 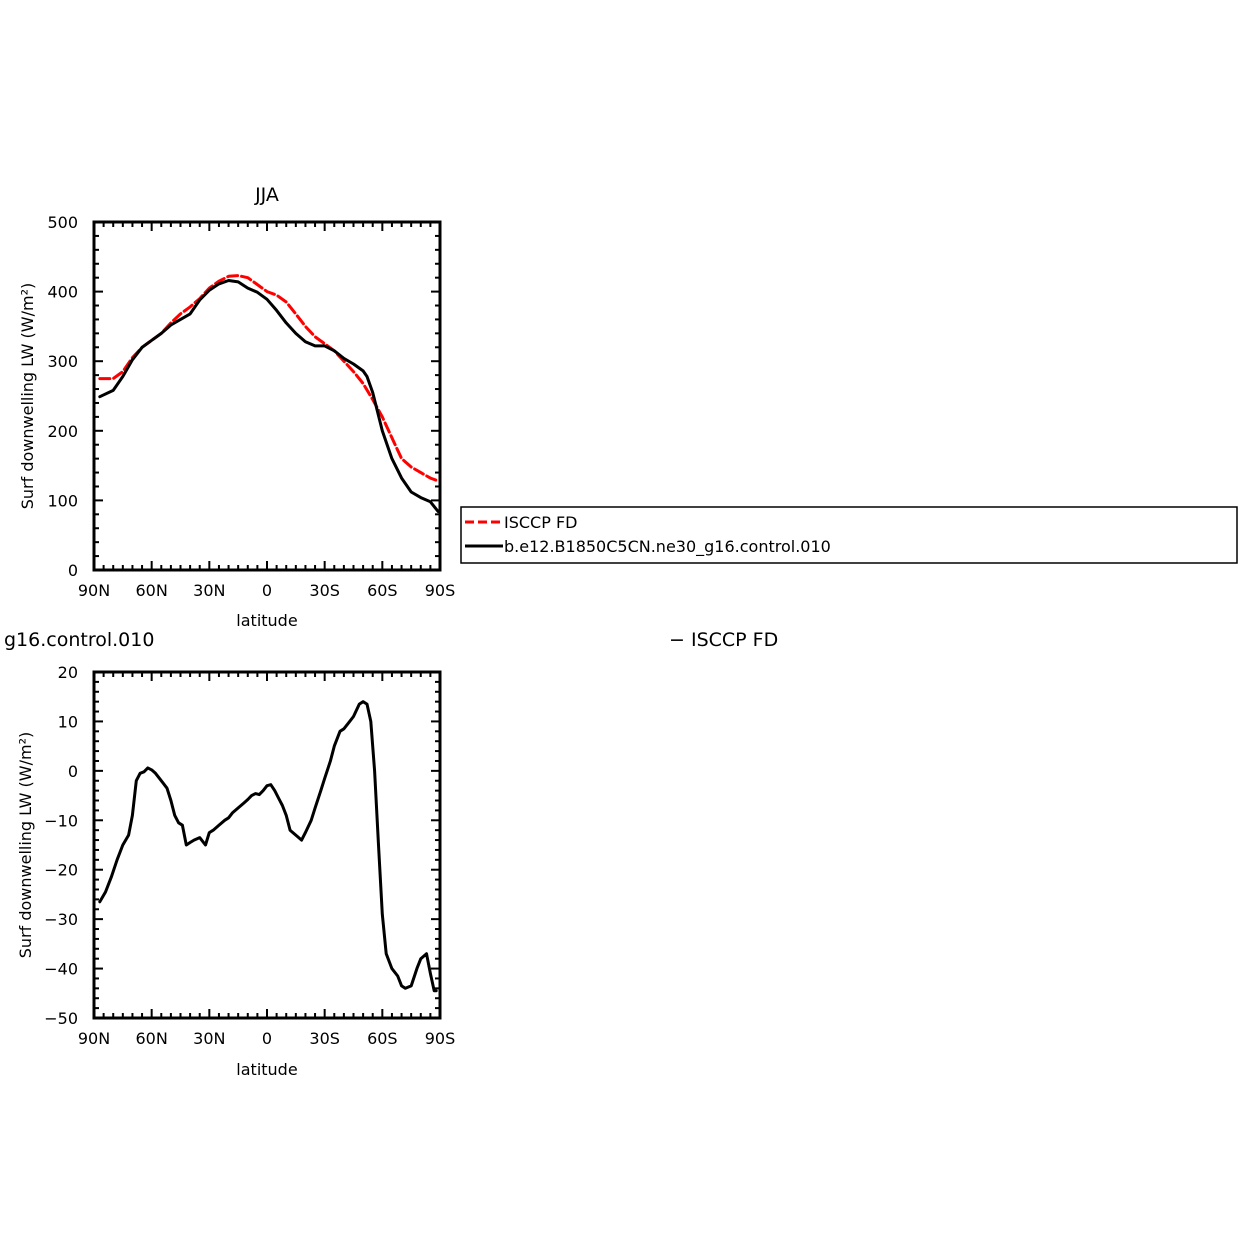 I want to click on bottom-plot-area, so click(x=268, y=846).